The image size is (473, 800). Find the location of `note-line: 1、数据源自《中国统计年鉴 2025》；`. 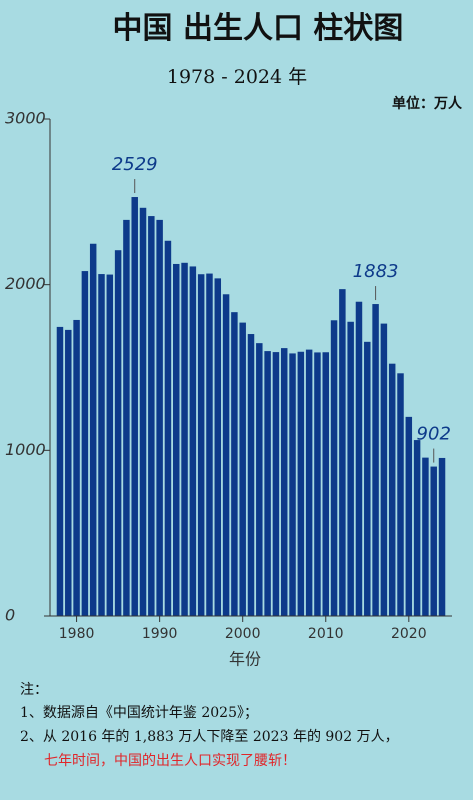

note-line: 1、数据源自《中国统计年鉴 2025》； is located at coordinates (139, 713).